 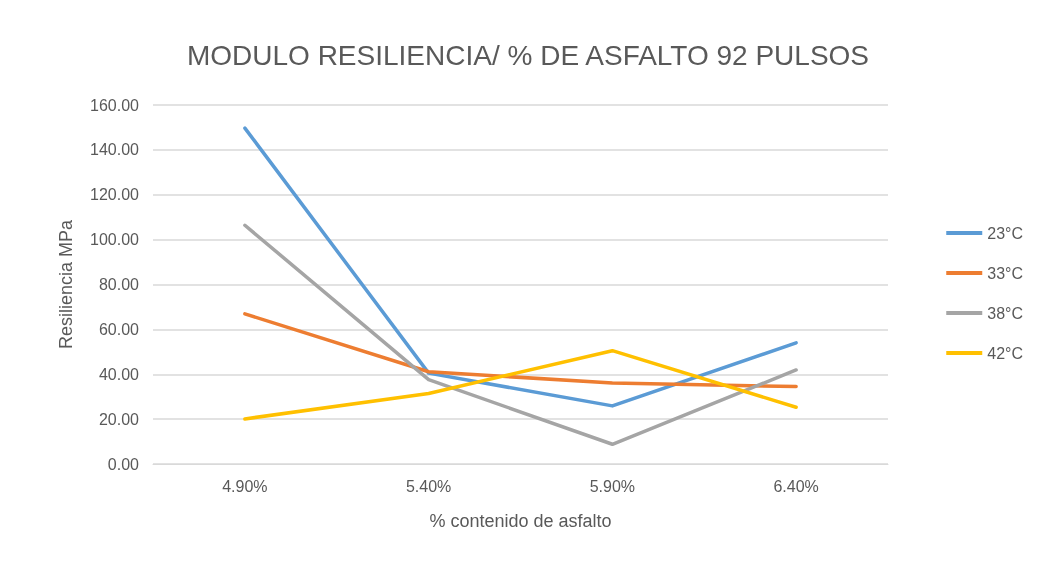 I want to click on legend-label: 33°C, so click(x=1005, y=273).